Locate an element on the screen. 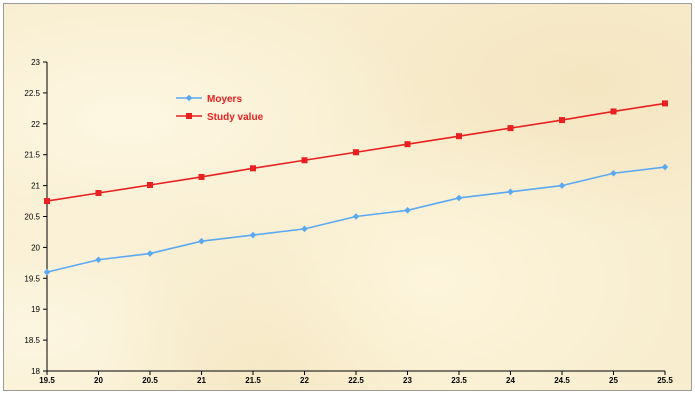 Image resolution: width=695 pixels, height=394 pixels. y-tick-label: 22 is located at coordinates (35, 124).